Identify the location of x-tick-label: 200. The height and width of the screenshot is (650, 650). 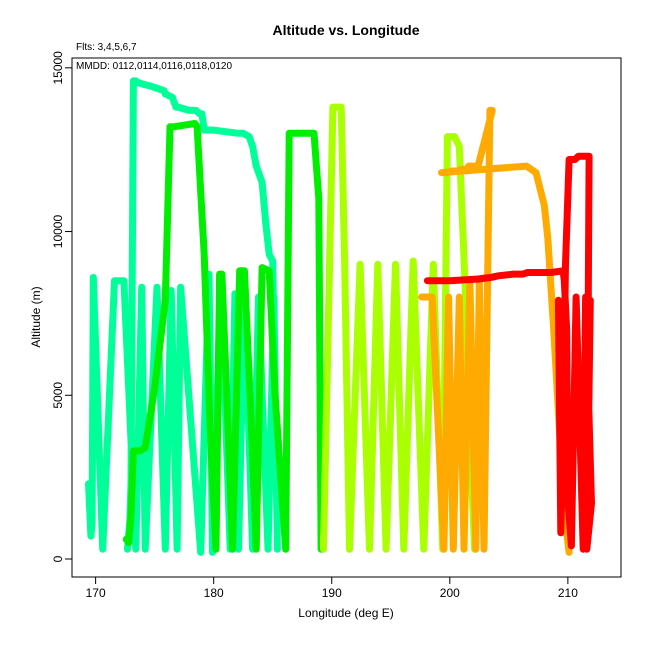
(450, 593).